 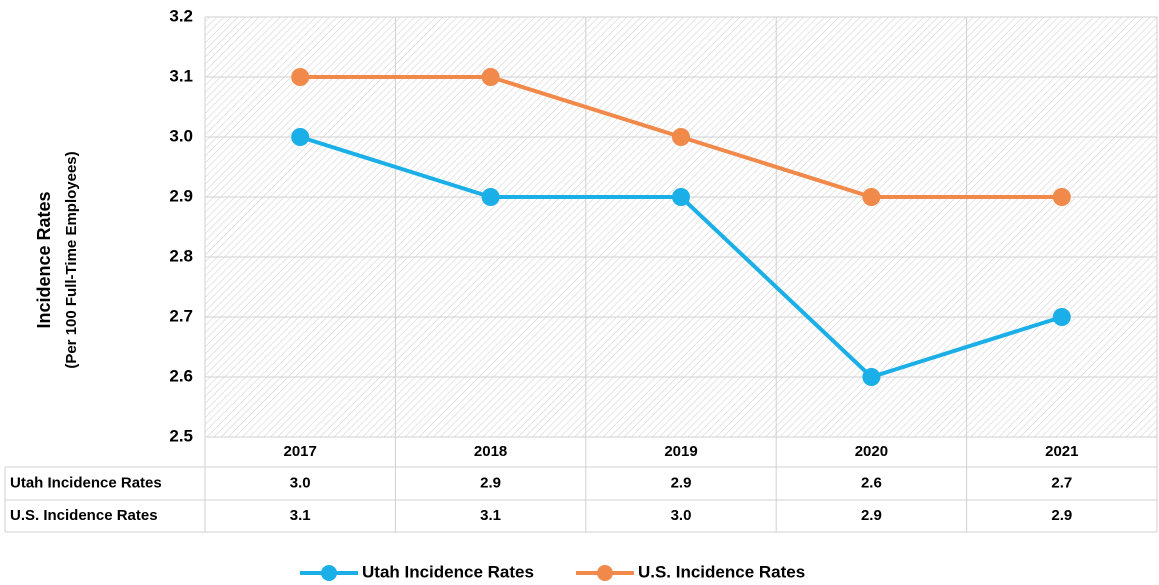 What do you see at coordinates (181, 435) in the screenshot?
I see `y-tick-label: 2.5` at bounding box center [181, 435].